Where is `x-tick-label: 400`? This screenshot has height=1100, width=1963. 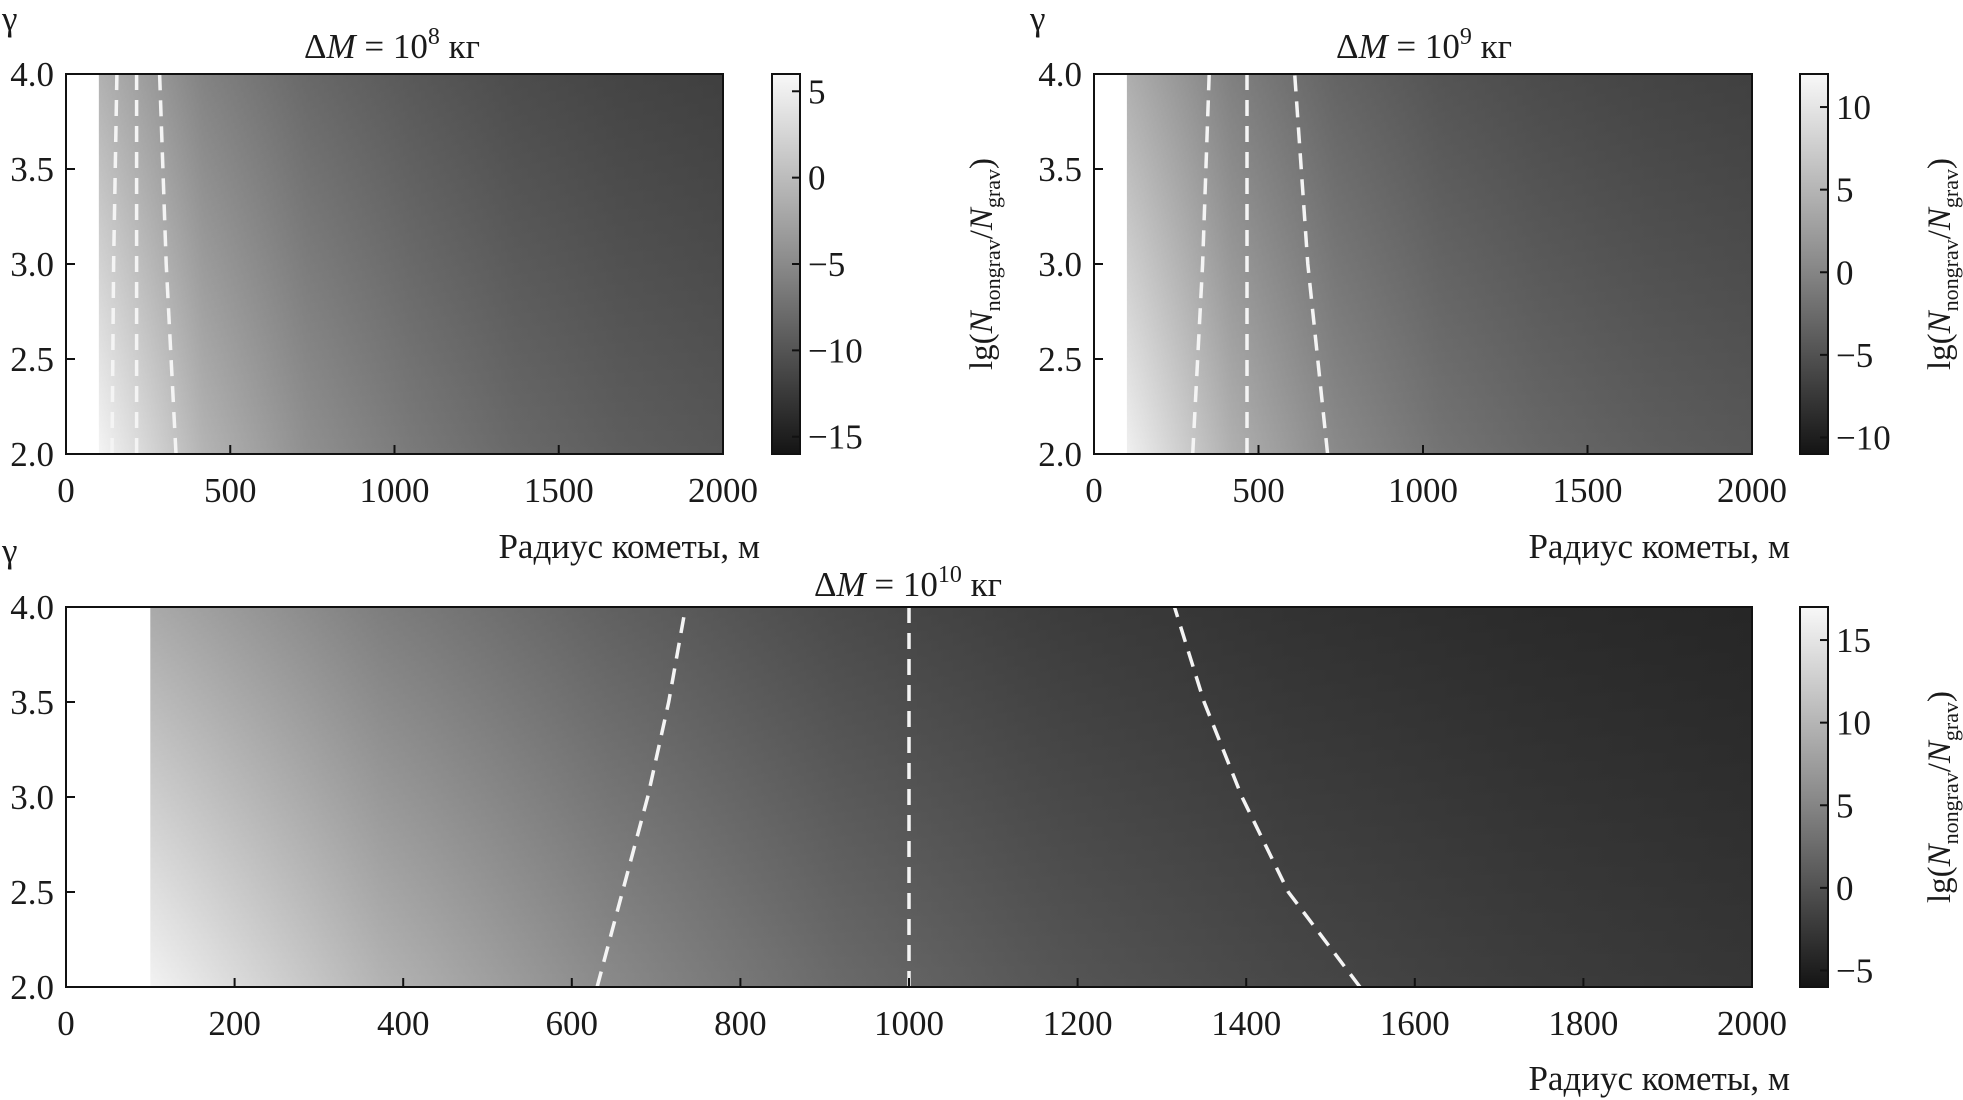
x-tick-label: 400 is located at coordinates (403, 1023).